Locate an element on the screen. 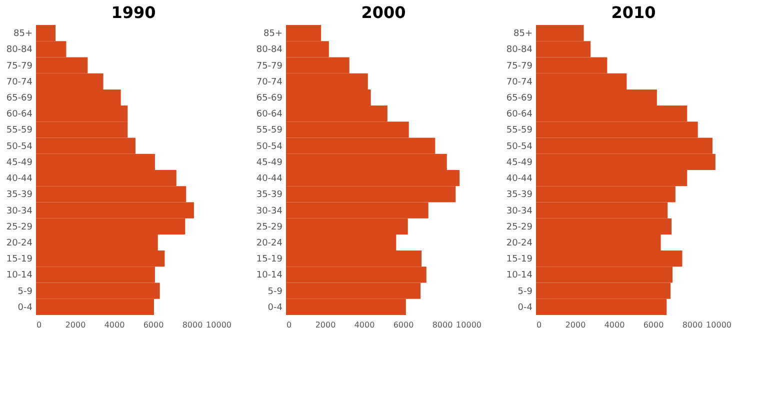 This screenshot has width=782, height=409. chart-title: 1990 is located at coordinates (133, 12).